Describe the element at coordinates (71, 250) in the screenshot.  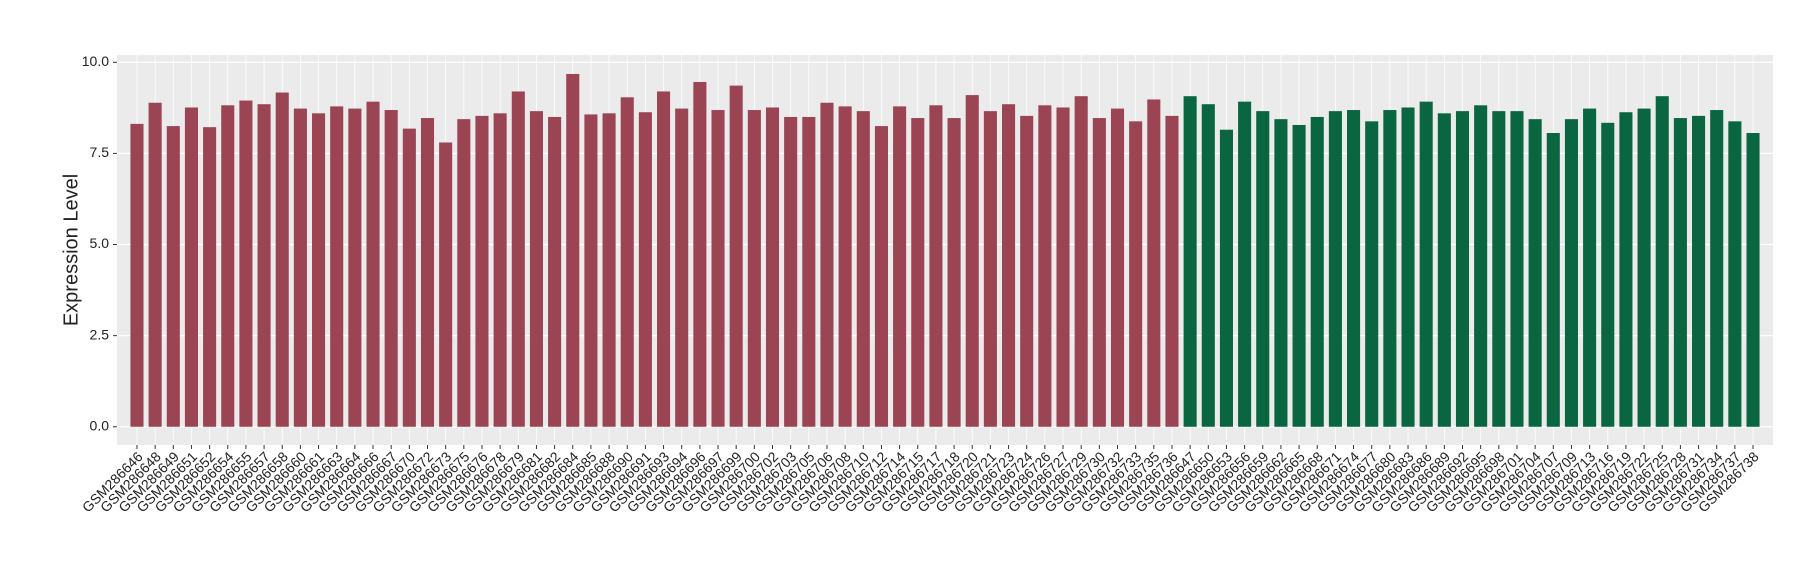
I see `y-axis-title: Expression Level` at that location.